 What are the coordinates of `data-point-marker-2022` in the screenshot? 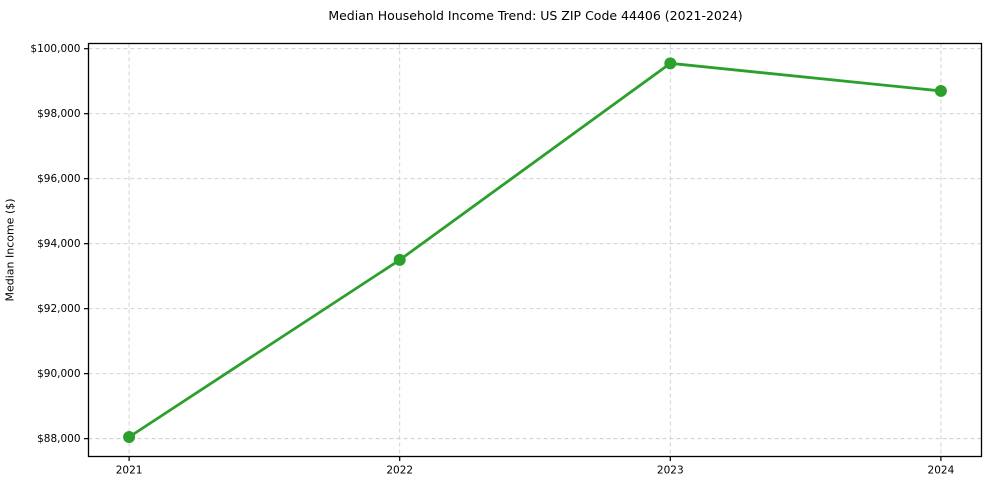 It's located at (399, 259).